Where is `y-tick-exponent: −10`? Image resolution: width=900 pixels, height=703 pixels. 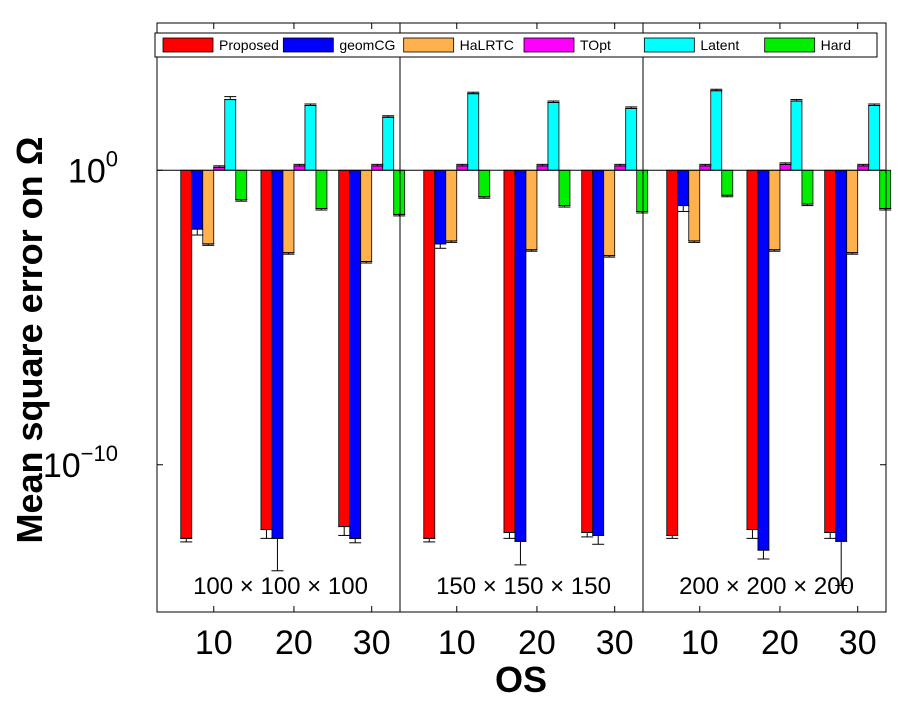
y-tick-exponent: −10 is located at coordinates (99, 453).